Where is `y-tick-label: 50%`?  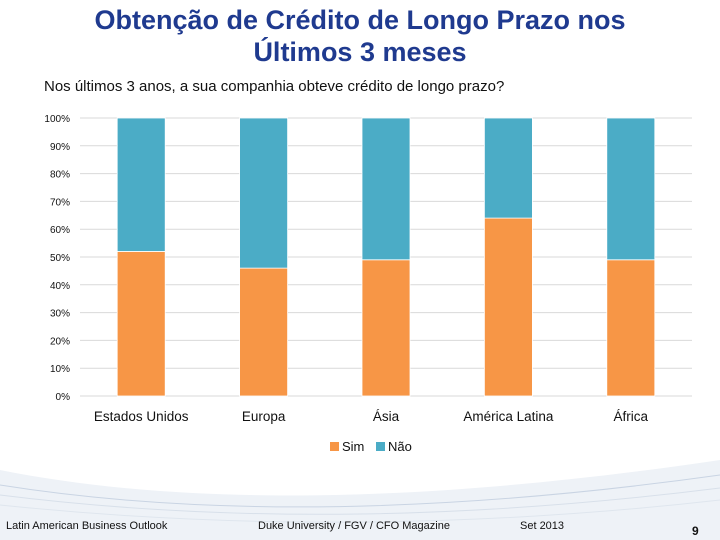 y-tick-label: 50% is located at coordinates (60, 258).